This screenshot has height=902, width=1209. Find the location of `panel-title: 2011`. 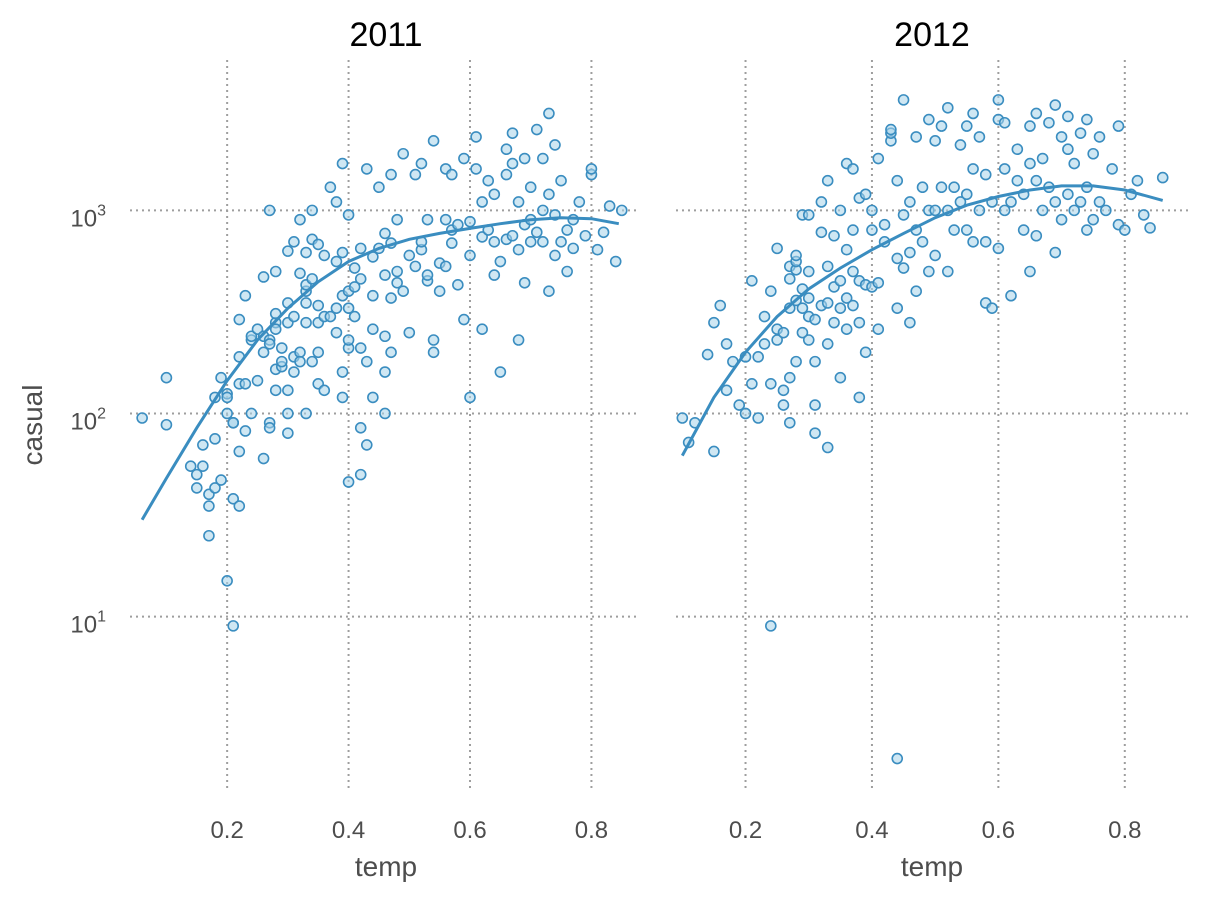

panel-title: 2011 is located at coordinates (385, 35).